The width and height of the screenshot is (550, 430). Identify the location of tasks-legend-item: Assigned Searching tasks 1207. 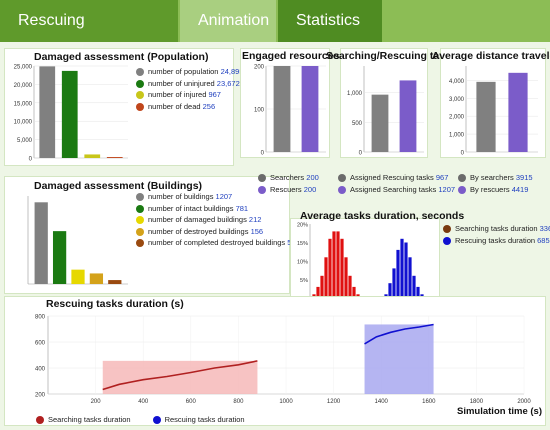
(396, 190).